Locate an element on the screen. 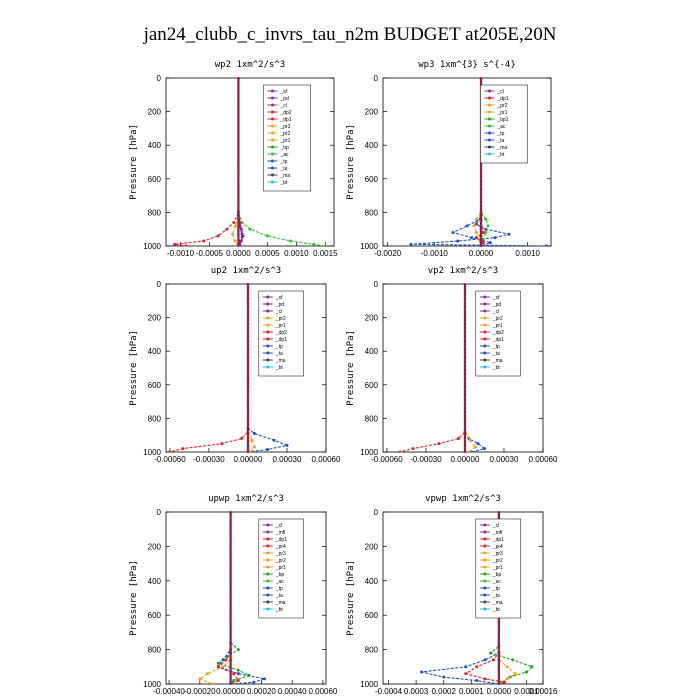 This screenshot has width=700, height=700. series-line_tp is located at coordinates (242, 598).